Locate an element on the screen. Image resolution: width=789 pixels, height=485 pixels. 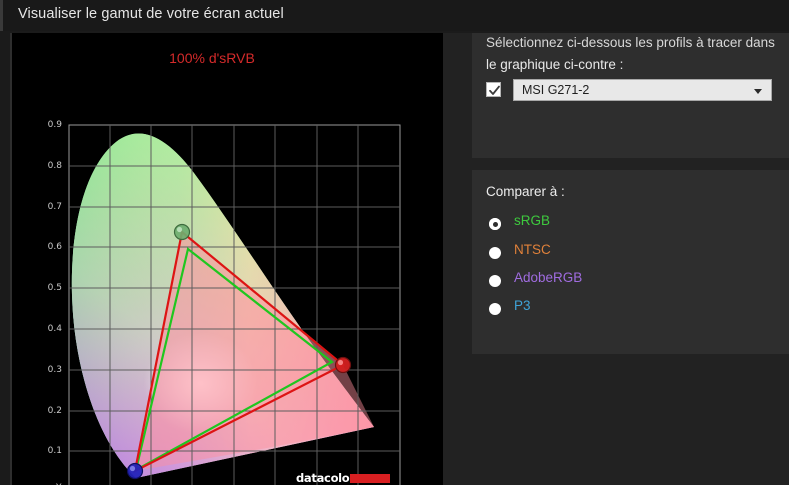
radio-option-ntsc: NTSC is located at coordinates (631, 255).